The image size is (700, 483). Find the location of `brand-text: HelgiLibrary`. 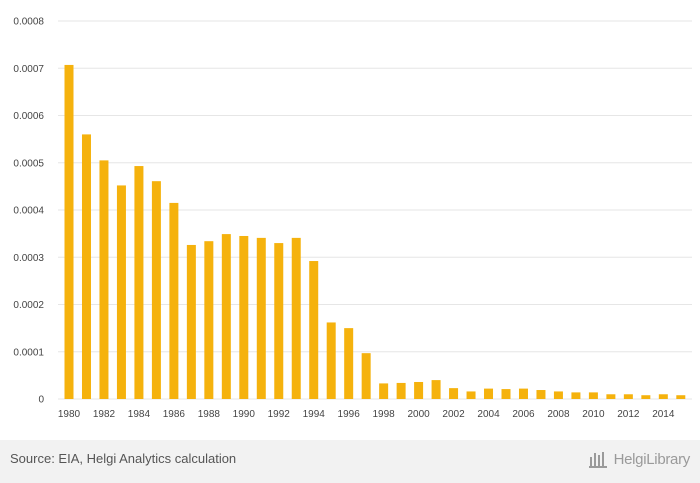

brand-text: HelgiLibrary is located at coordinates (652, 459).